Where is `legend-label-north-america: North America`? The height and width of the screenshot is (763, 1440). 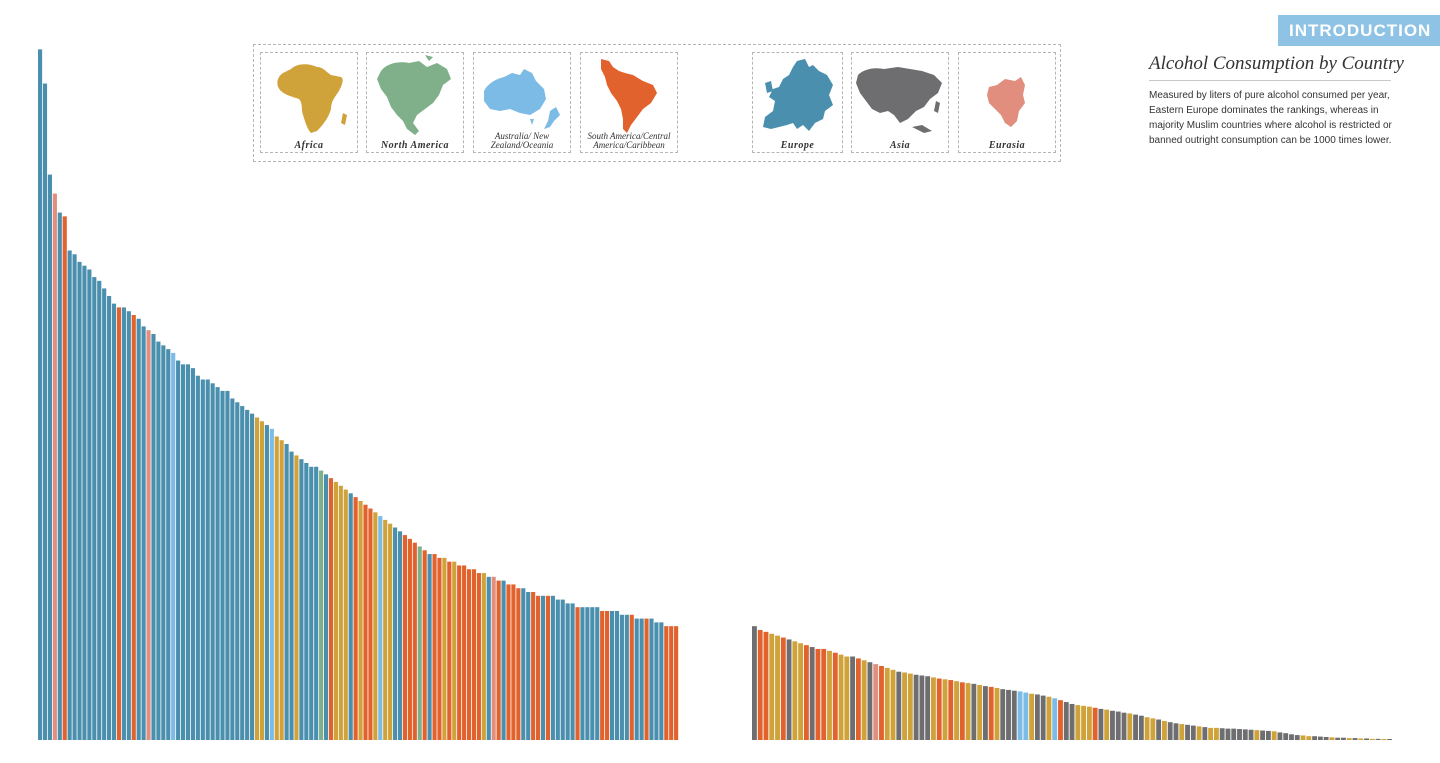 legend-label-north-america: North America is located at coordinates (415, 145).